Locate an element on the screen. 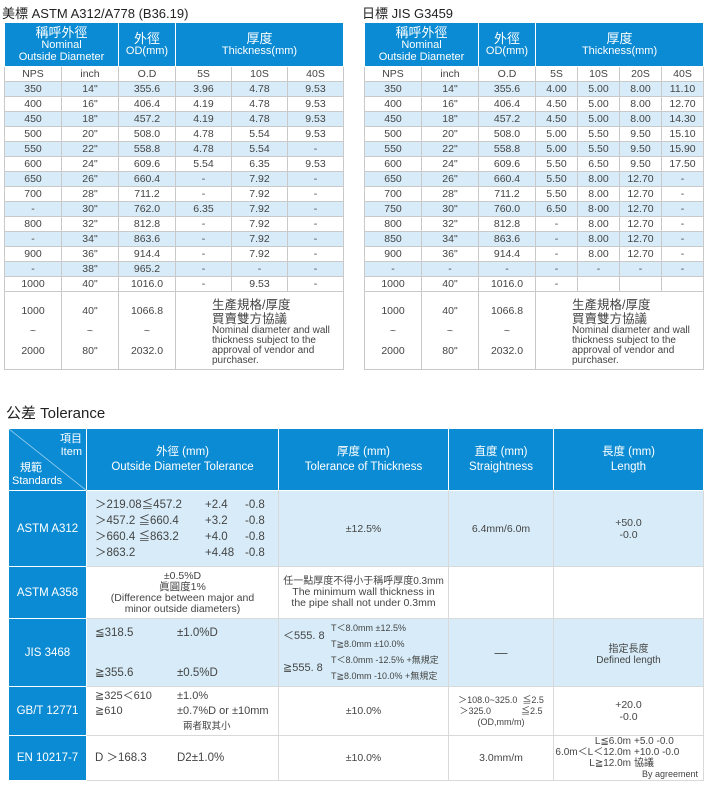  nominal-od-header: 稱呼外徑 Nominal Outside Diameter is located at coordinates (61, 44).